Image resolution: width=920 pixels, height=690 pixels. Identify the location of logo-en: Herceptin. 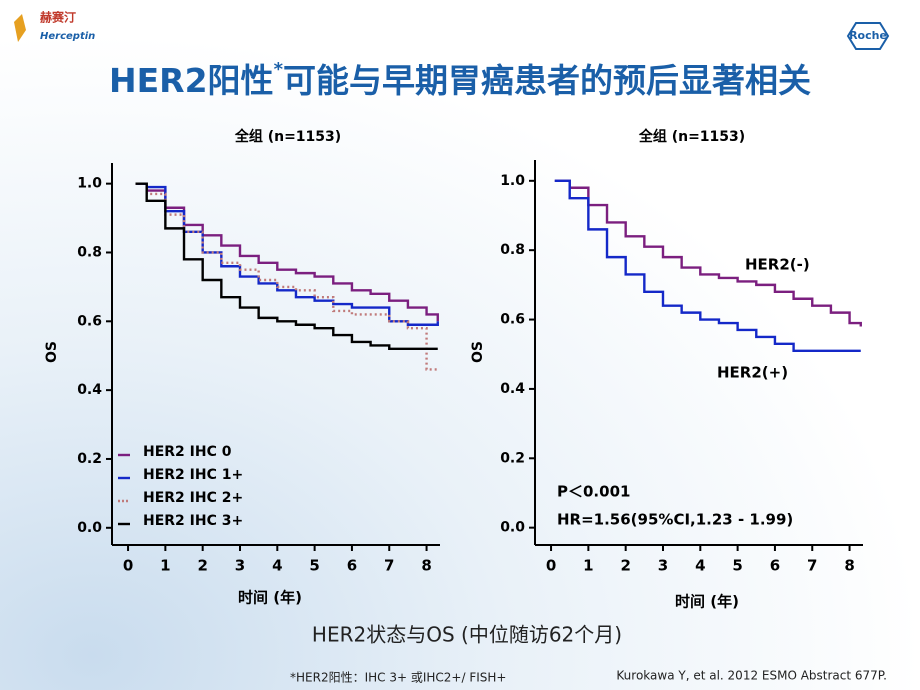
(67, 36).